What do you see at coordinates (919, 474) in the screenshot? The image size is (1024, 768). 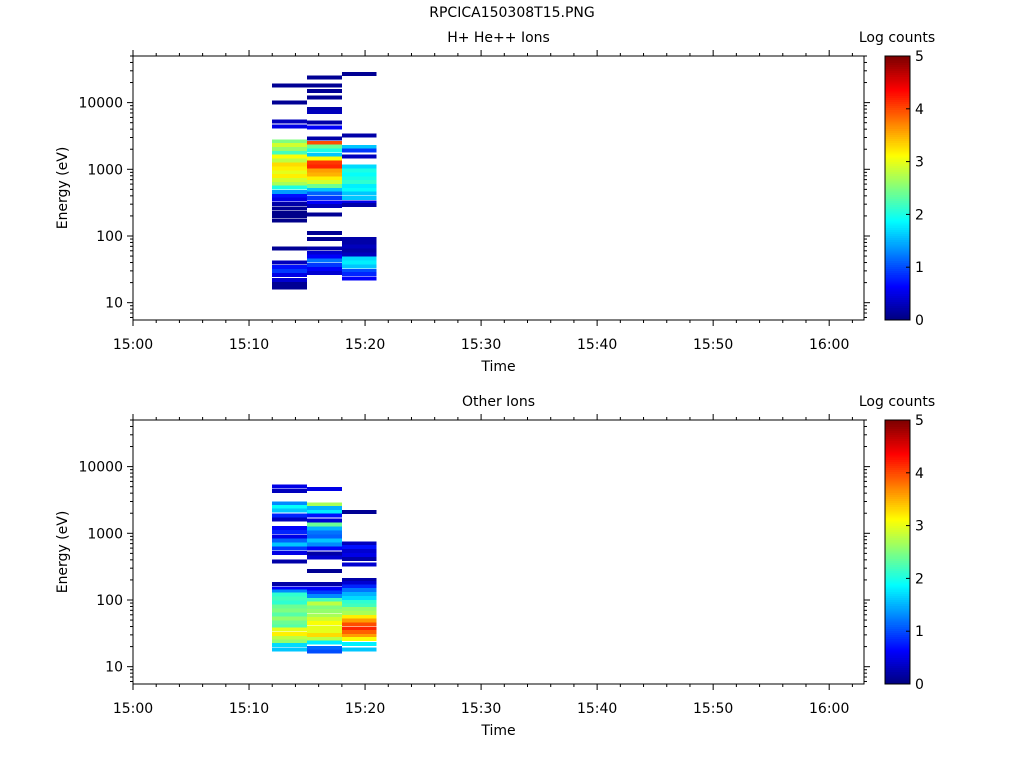 I see `colorbar-tick-label: 4` at bounding box center [919, 474].